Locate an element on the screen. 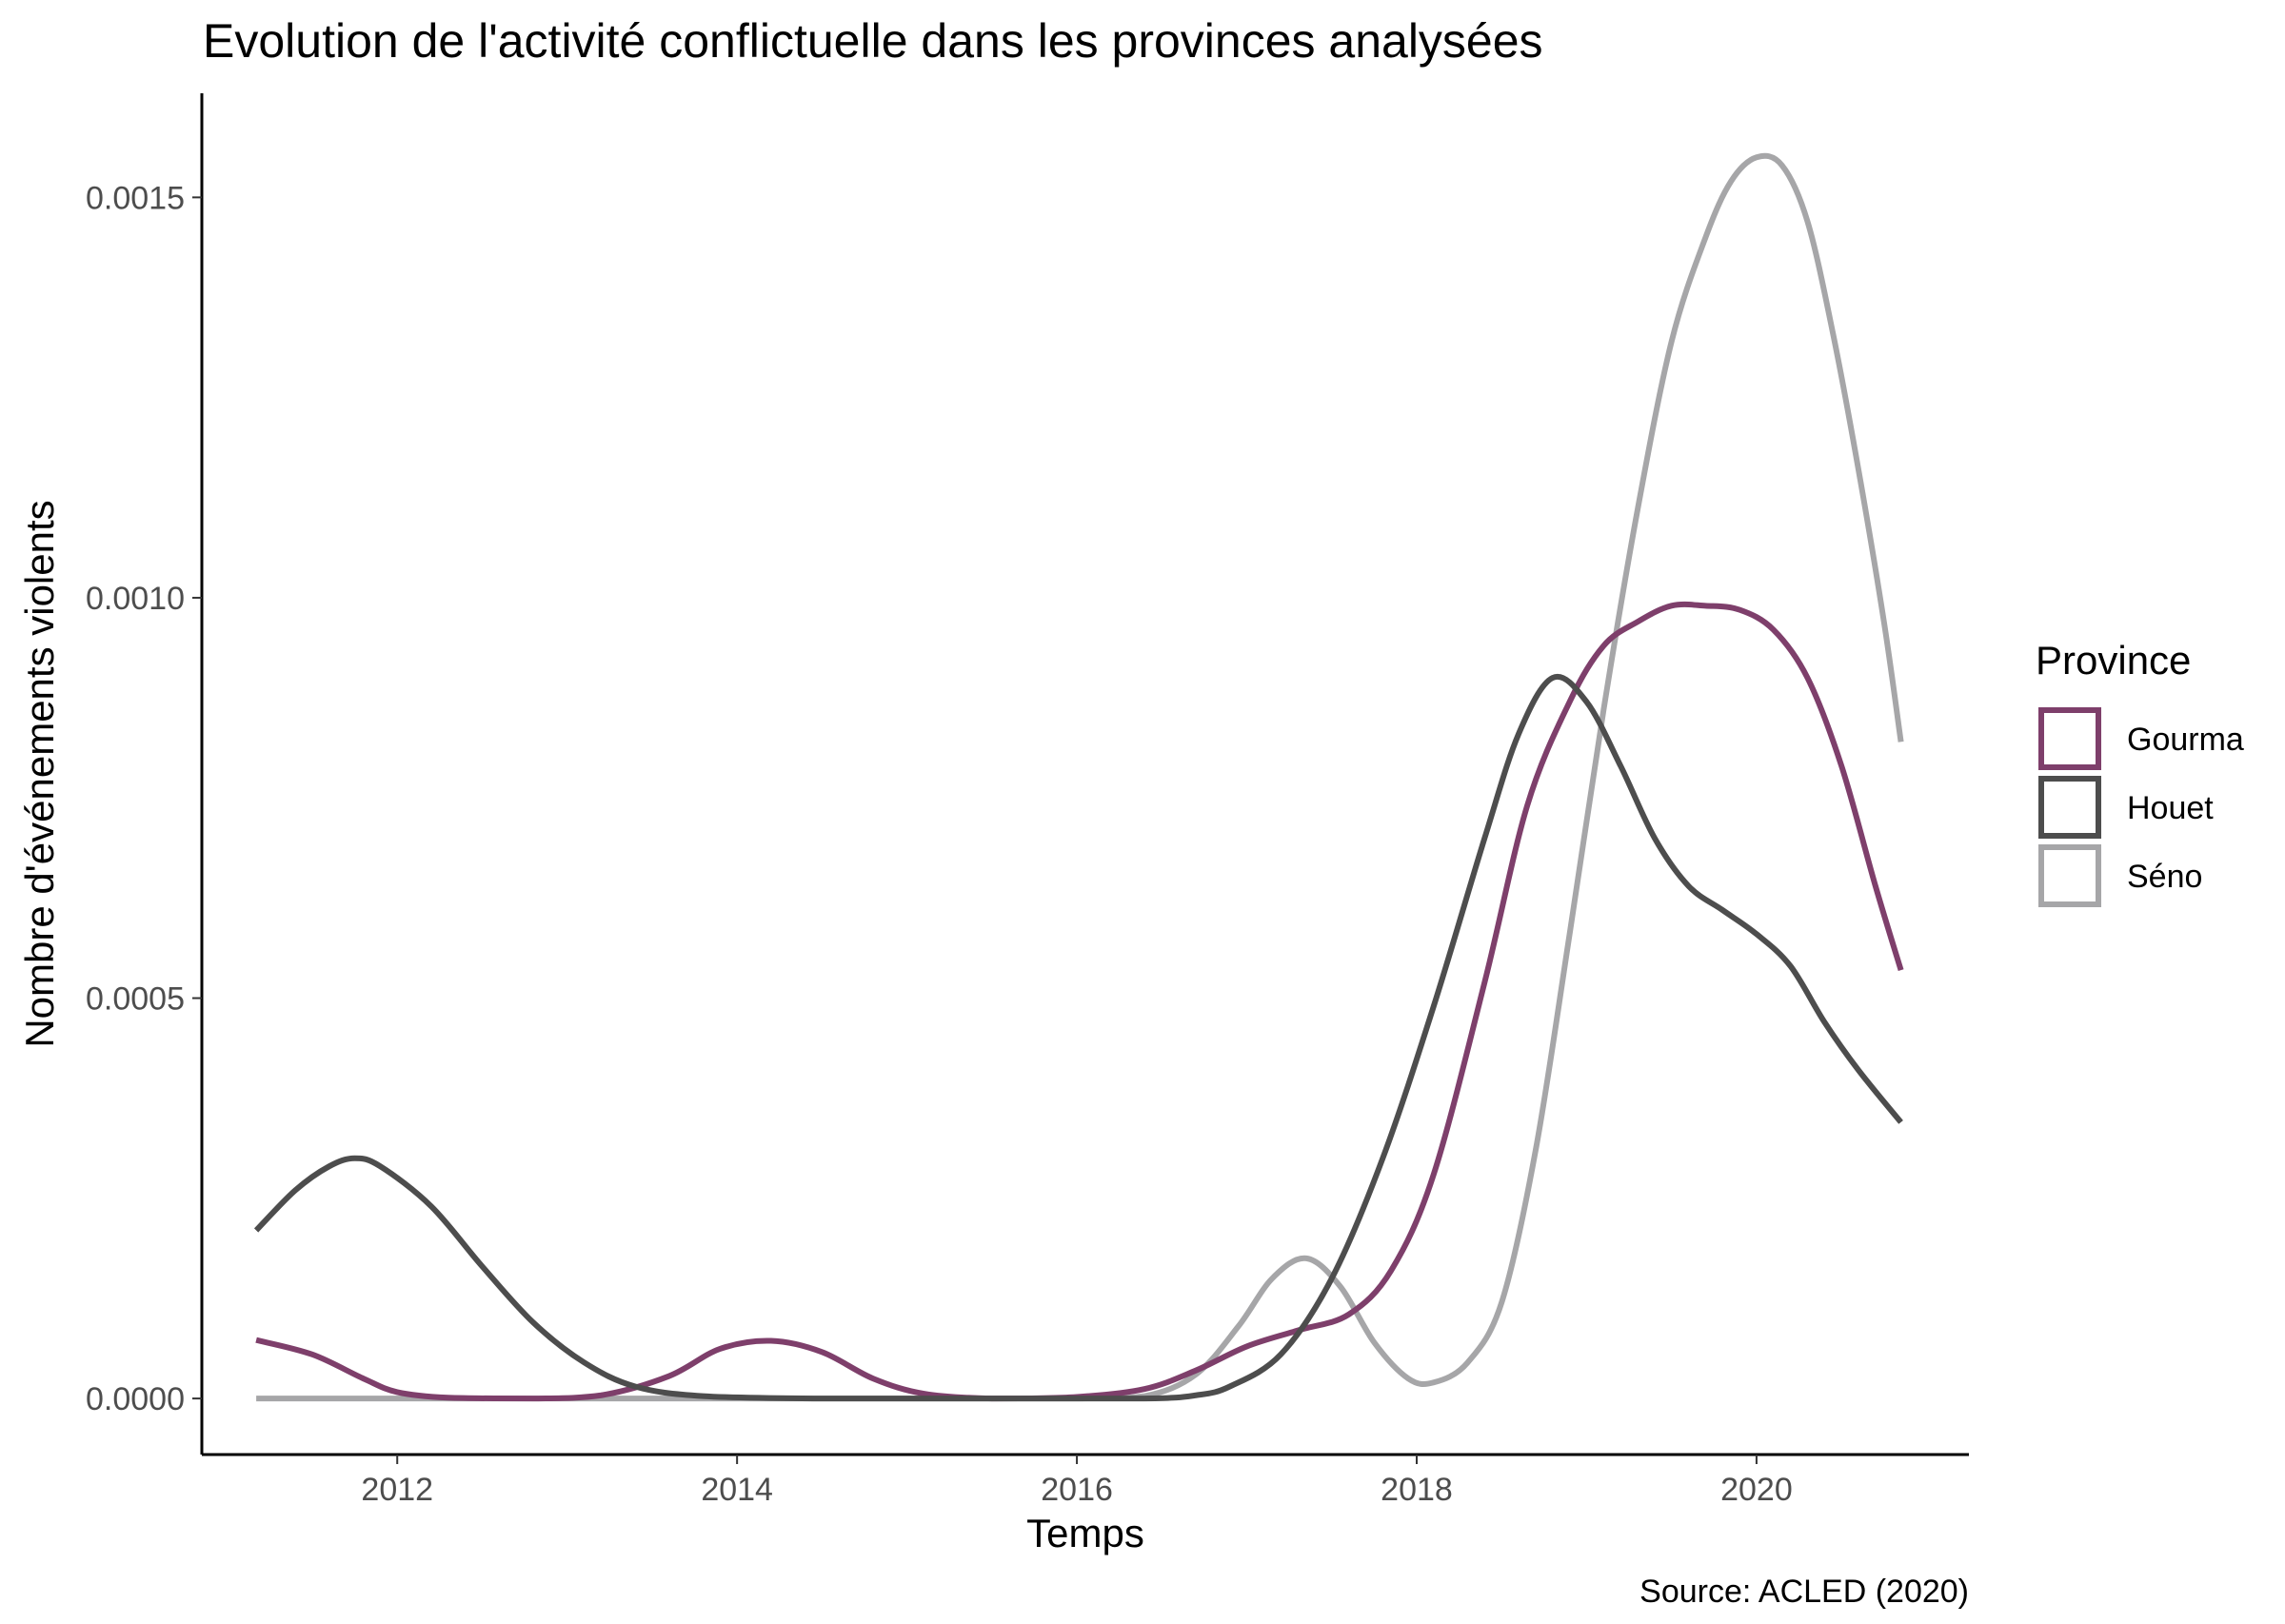 This screenshot has height=1624, width=2285. legend: Province Gourma Houet Séno is located at coordinates (2140, 772).